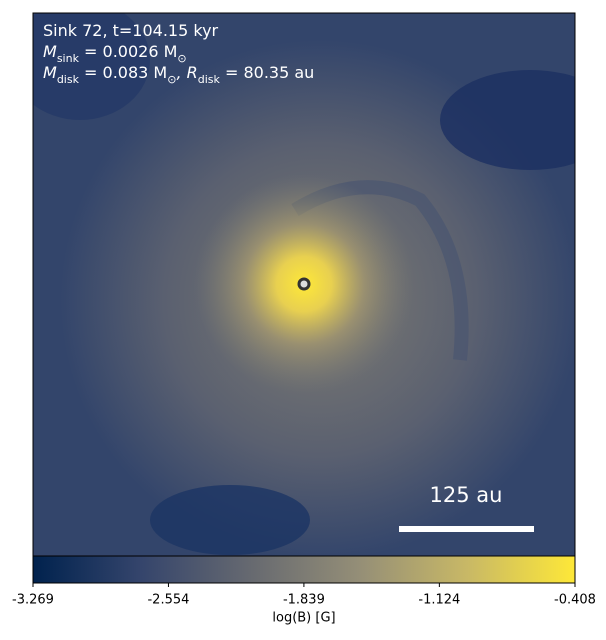 The height and width of the screenshot is (640, 606). What do you see at coordinates (186, 72) in the screenshot?
I see `annotation-part: , R` at bounding box center [186, 72].